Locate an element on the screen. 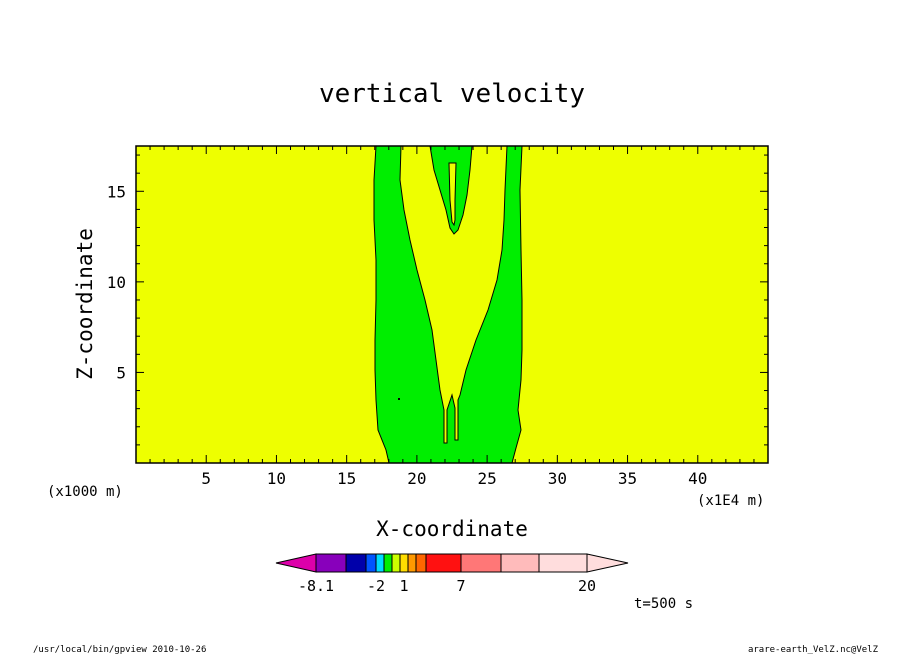 This screenshot has width=904, height=654. x-tick-label: 5 is located at coordinates (206, 478).